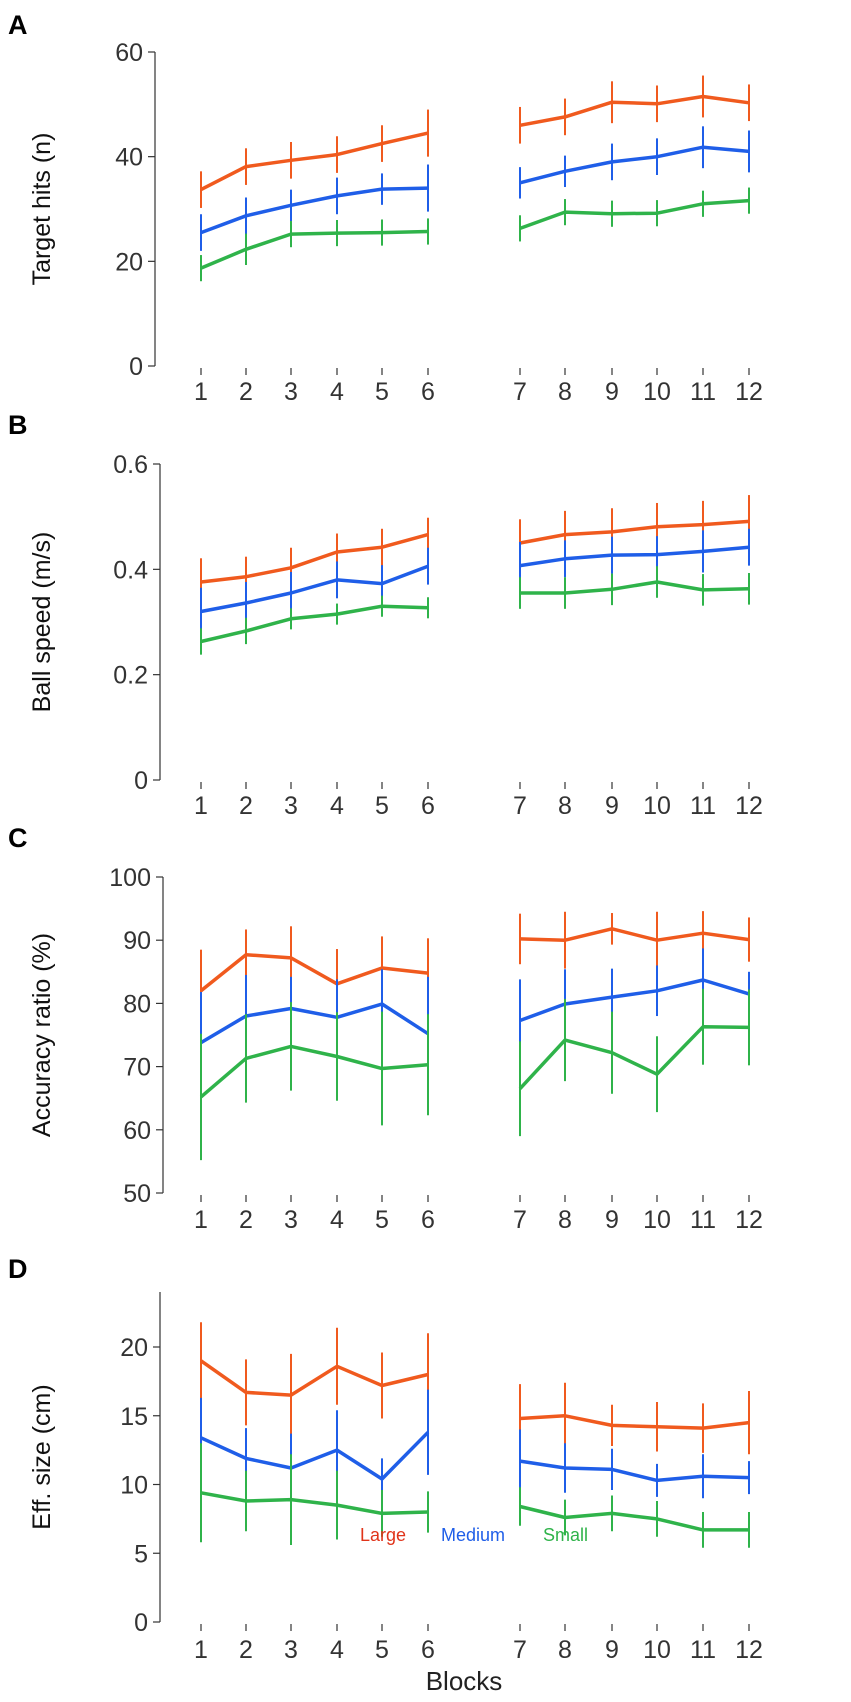  I want to click on y-axis-label: Ball speed (m/s), so click(42, 622).